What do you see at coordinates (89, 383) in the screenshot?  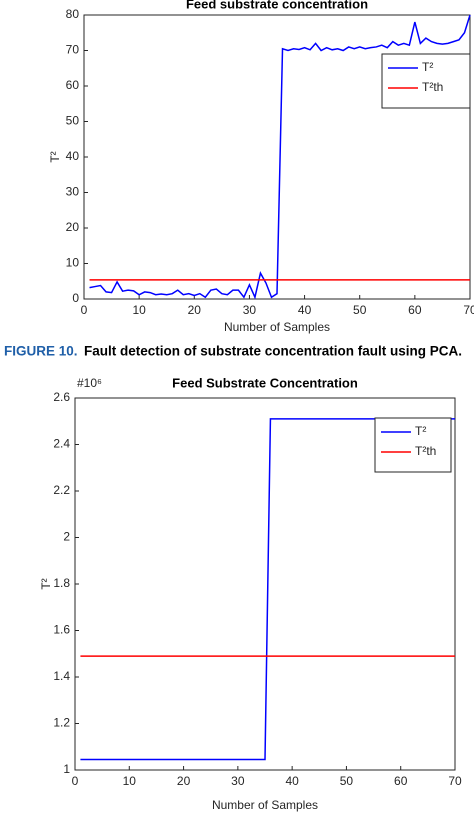 I see `y-exponent: #10⁶` at bounding box center [89, 383].